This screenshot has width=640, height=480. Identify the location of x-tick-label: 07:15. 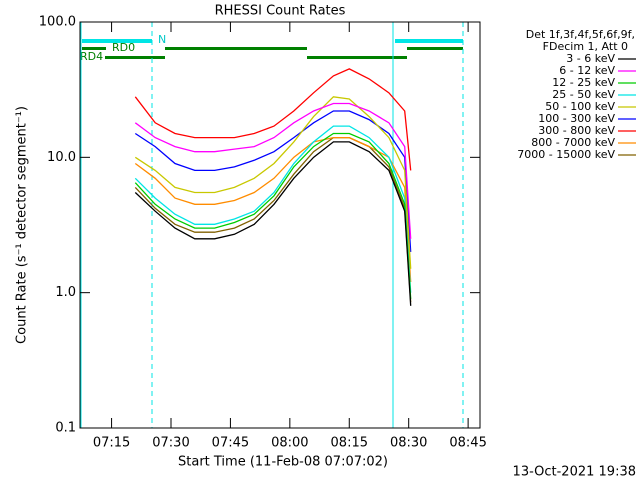
(111, 443).